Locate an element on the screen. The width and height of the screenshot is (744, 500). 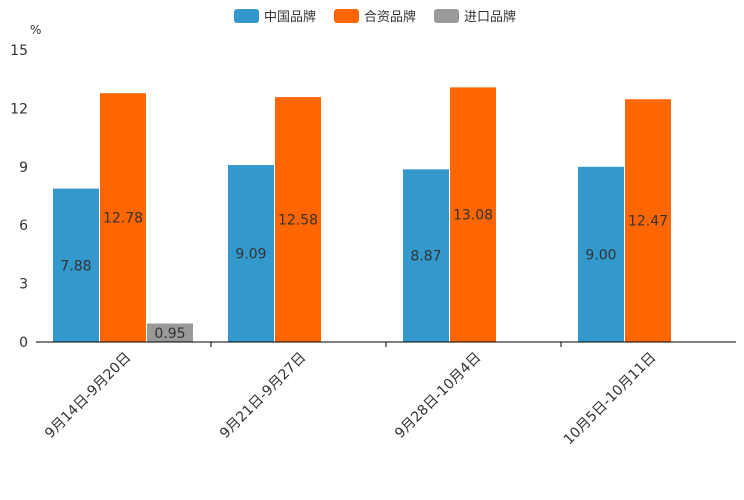
y-tick-label: 0 is located at coordinates (23, 343).